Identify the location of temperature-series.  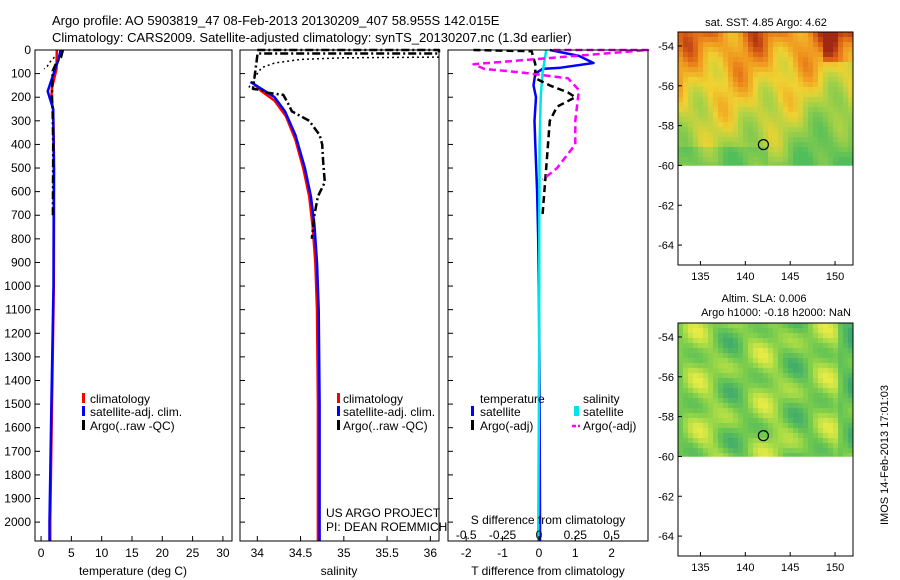
(54, 295).